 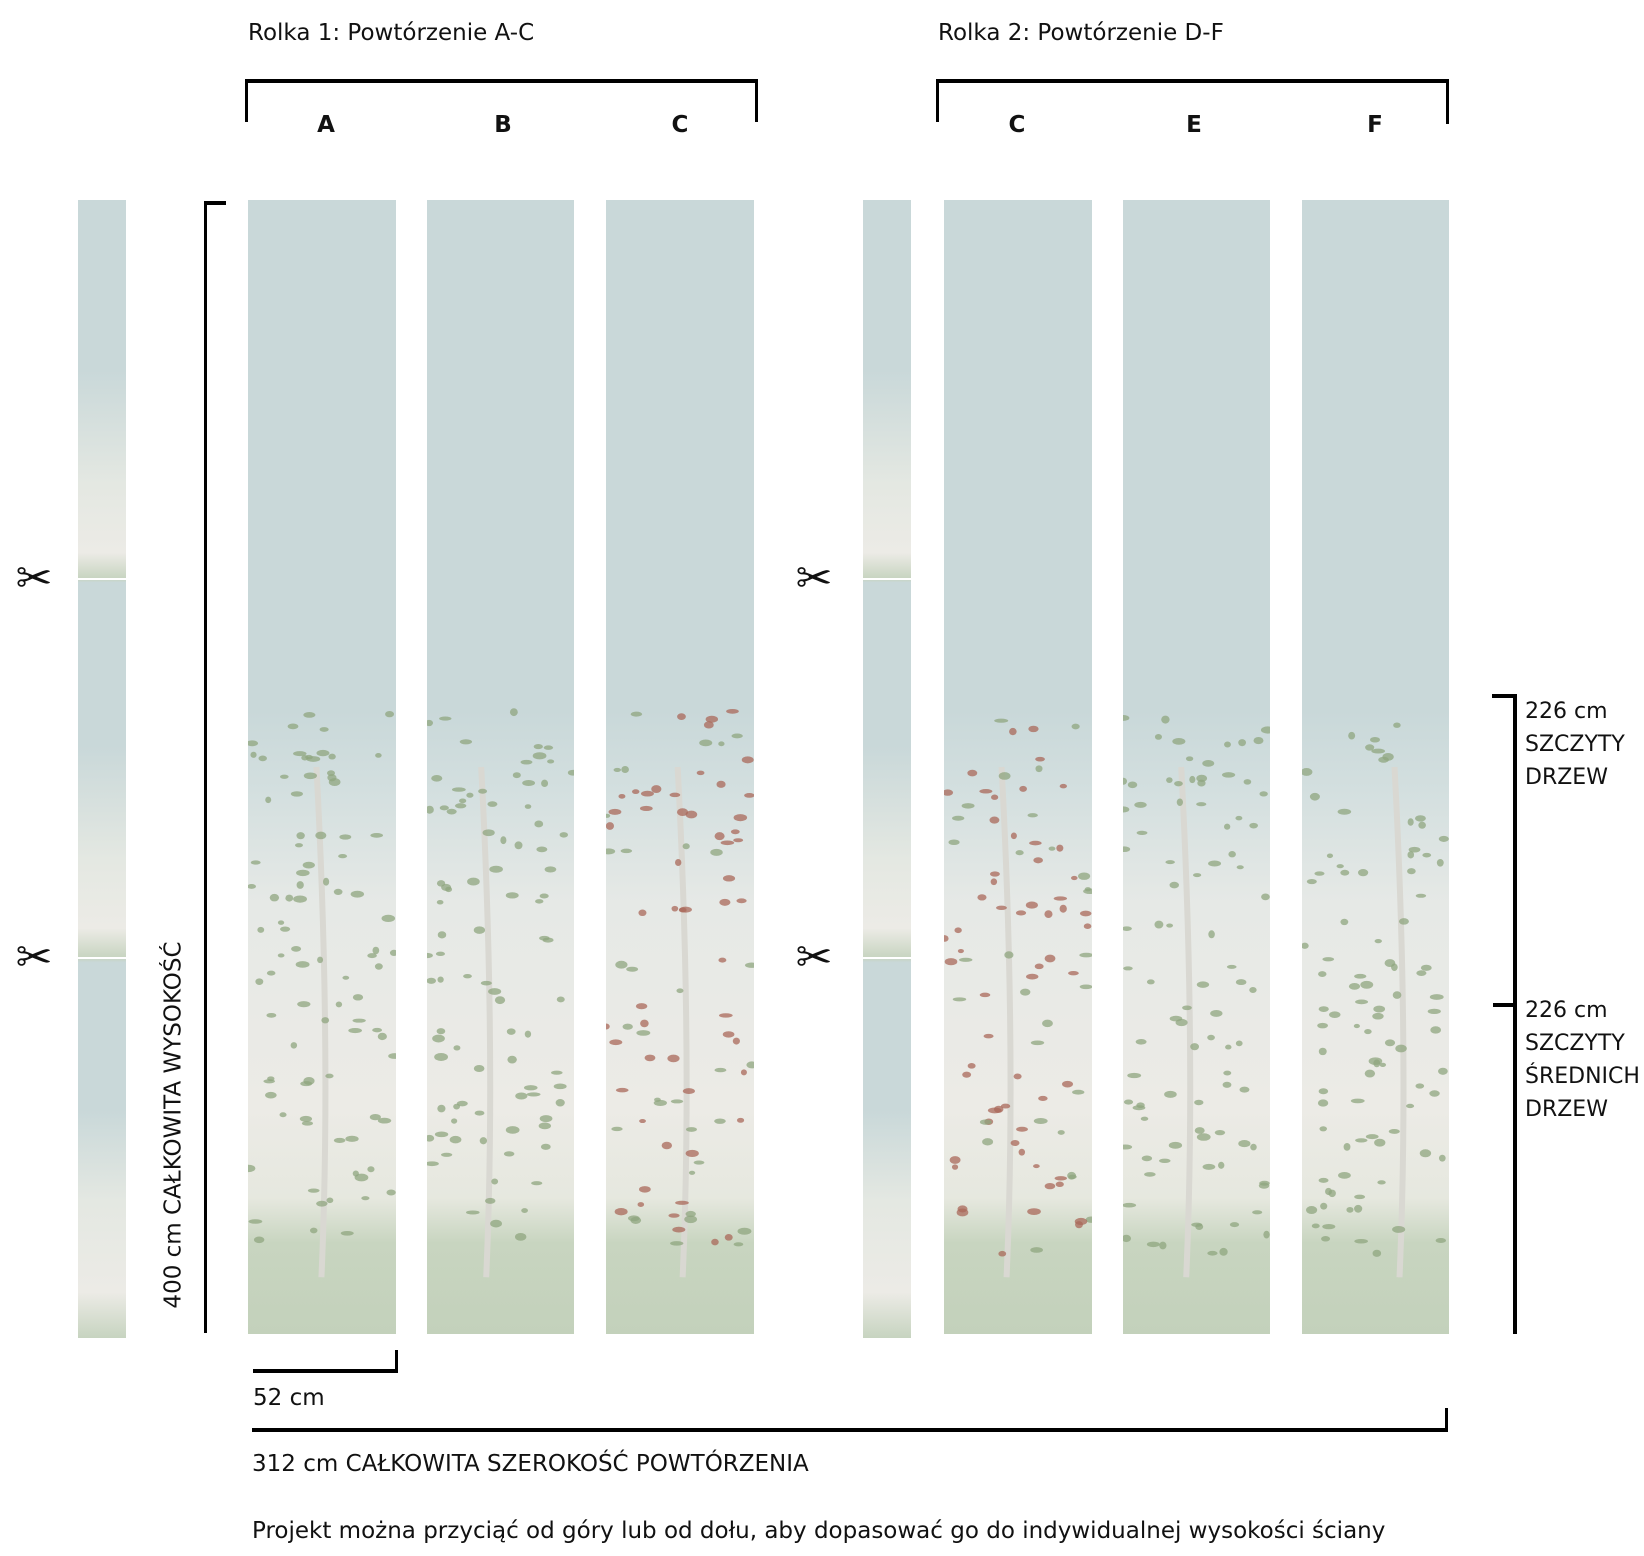 What do you see at coordinates (326, 125) in the screenshot?
I see `panel-label-a: A` at bounding box center [326, 125].